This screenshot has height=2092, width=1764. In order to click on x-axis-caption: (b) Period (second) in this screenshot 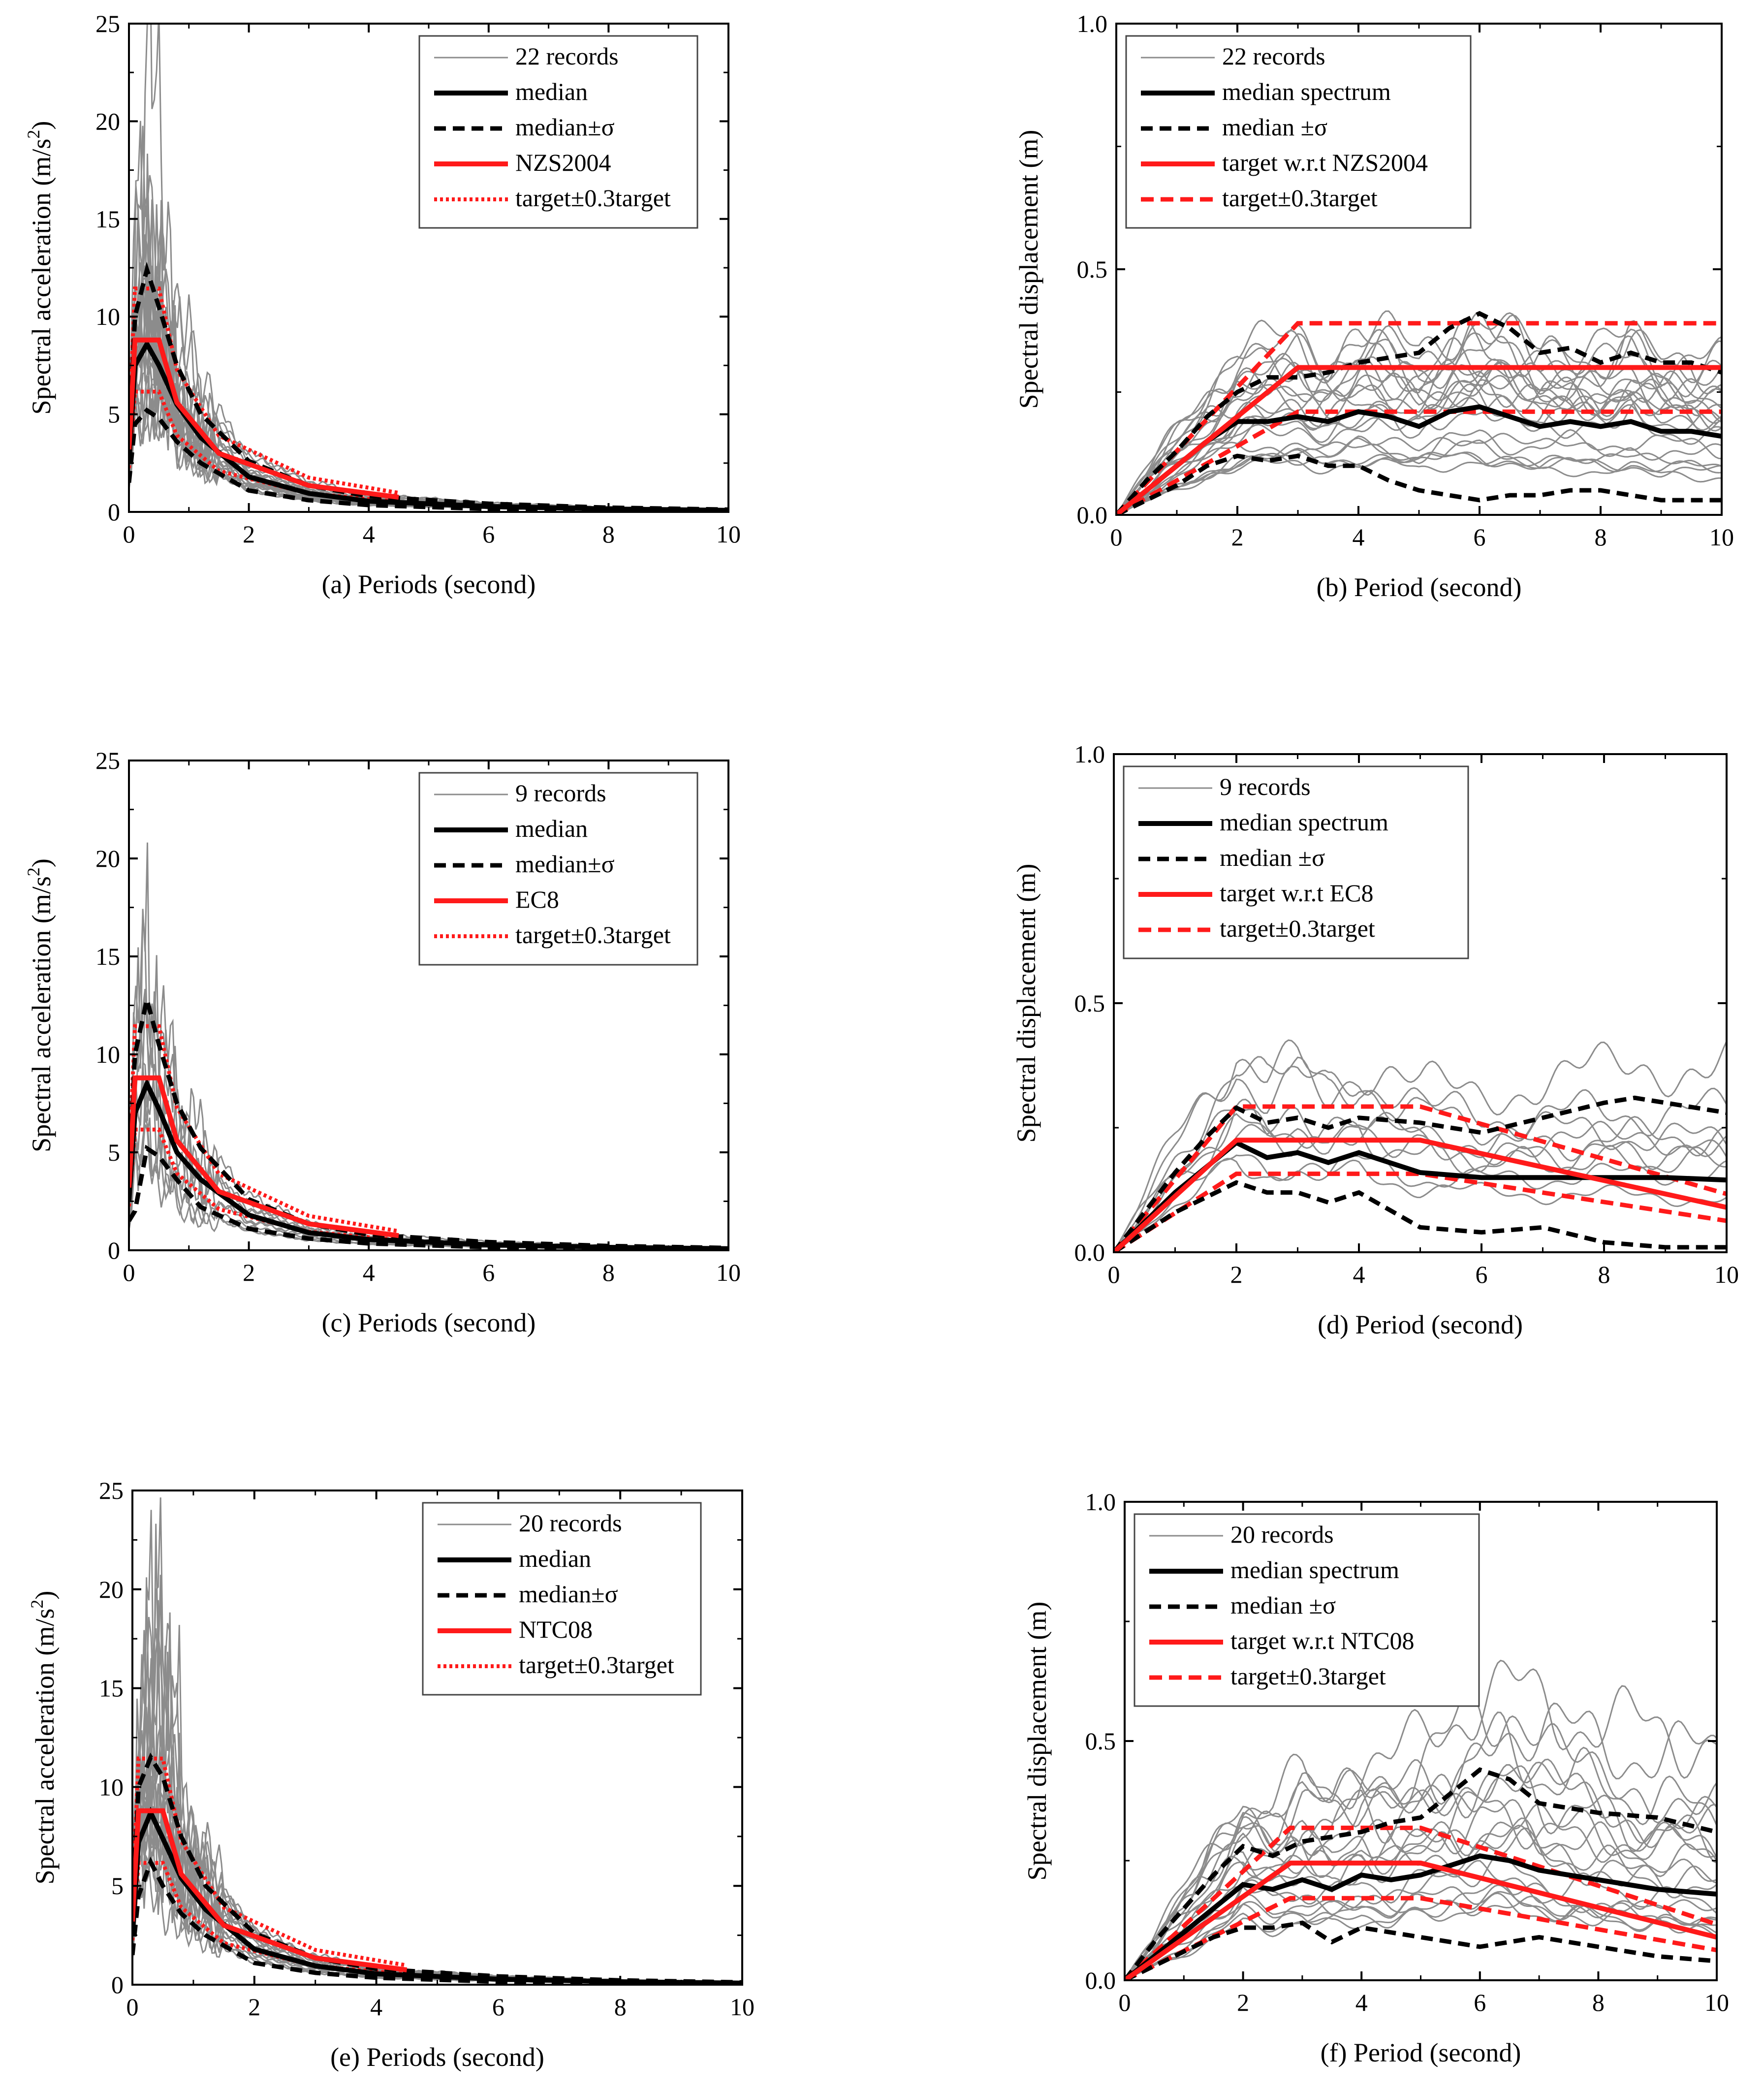, I will do `click(1419, 587)`.